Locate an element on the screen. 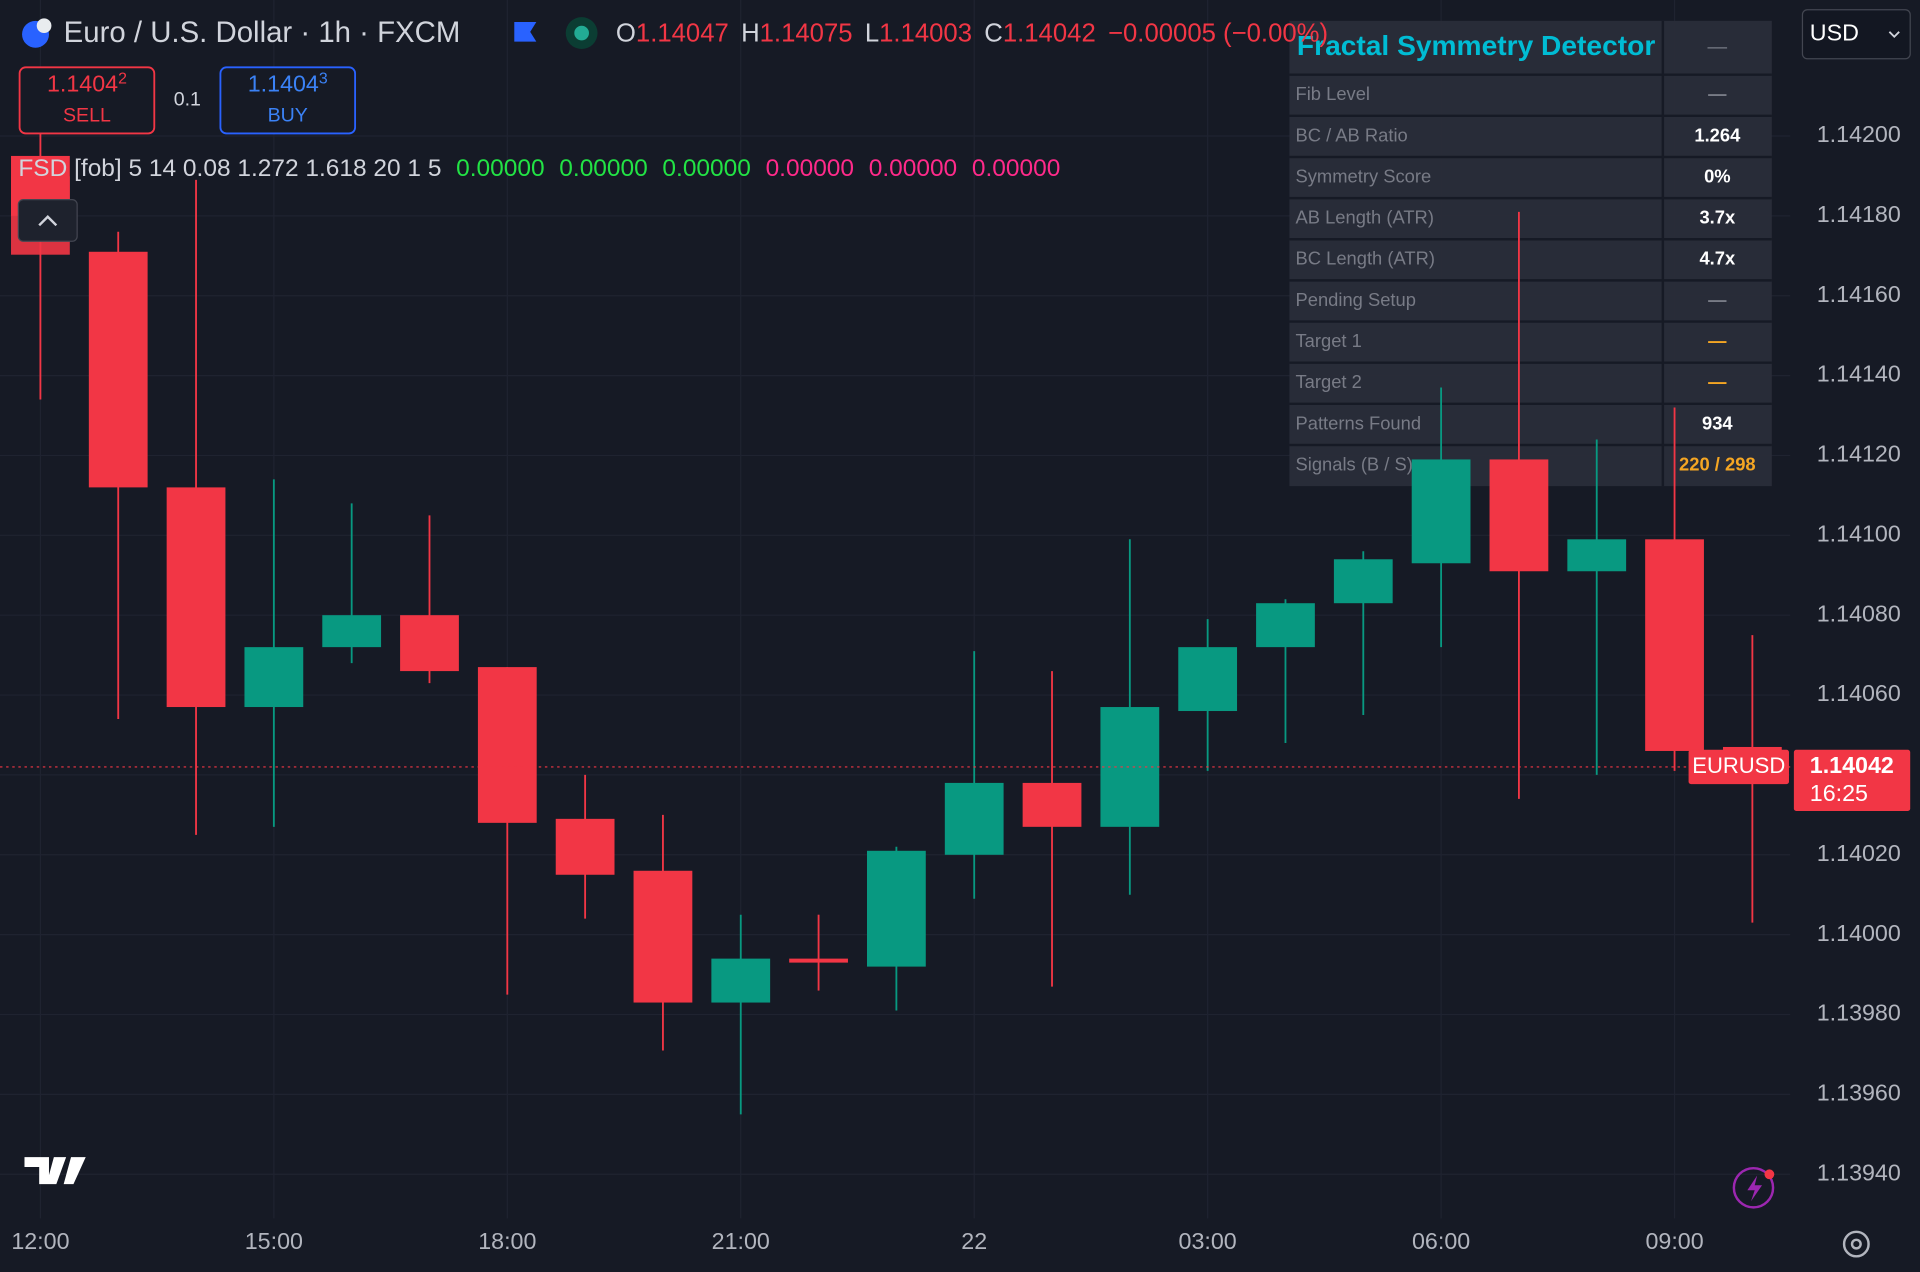  x-tick-label: 18:00 is located at coordinates (507, 1241).